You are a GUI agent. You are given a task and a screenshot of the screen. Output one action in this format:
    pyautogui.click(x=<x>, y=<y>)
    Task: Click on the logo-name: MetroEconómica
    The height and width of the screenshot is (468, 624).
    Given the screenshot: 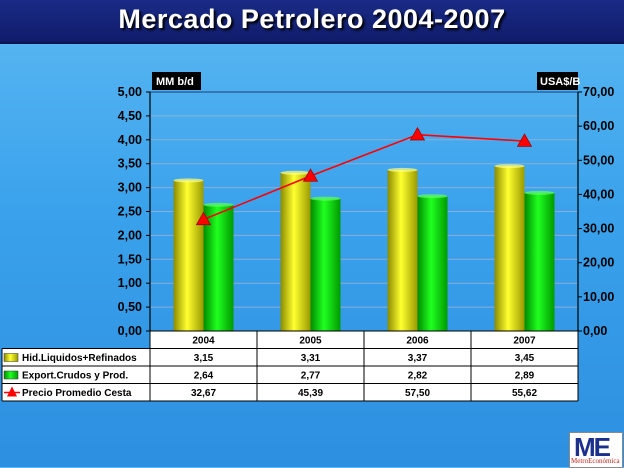 What is the action you would take?
    pyautogui.click(x=595, y=461)
    